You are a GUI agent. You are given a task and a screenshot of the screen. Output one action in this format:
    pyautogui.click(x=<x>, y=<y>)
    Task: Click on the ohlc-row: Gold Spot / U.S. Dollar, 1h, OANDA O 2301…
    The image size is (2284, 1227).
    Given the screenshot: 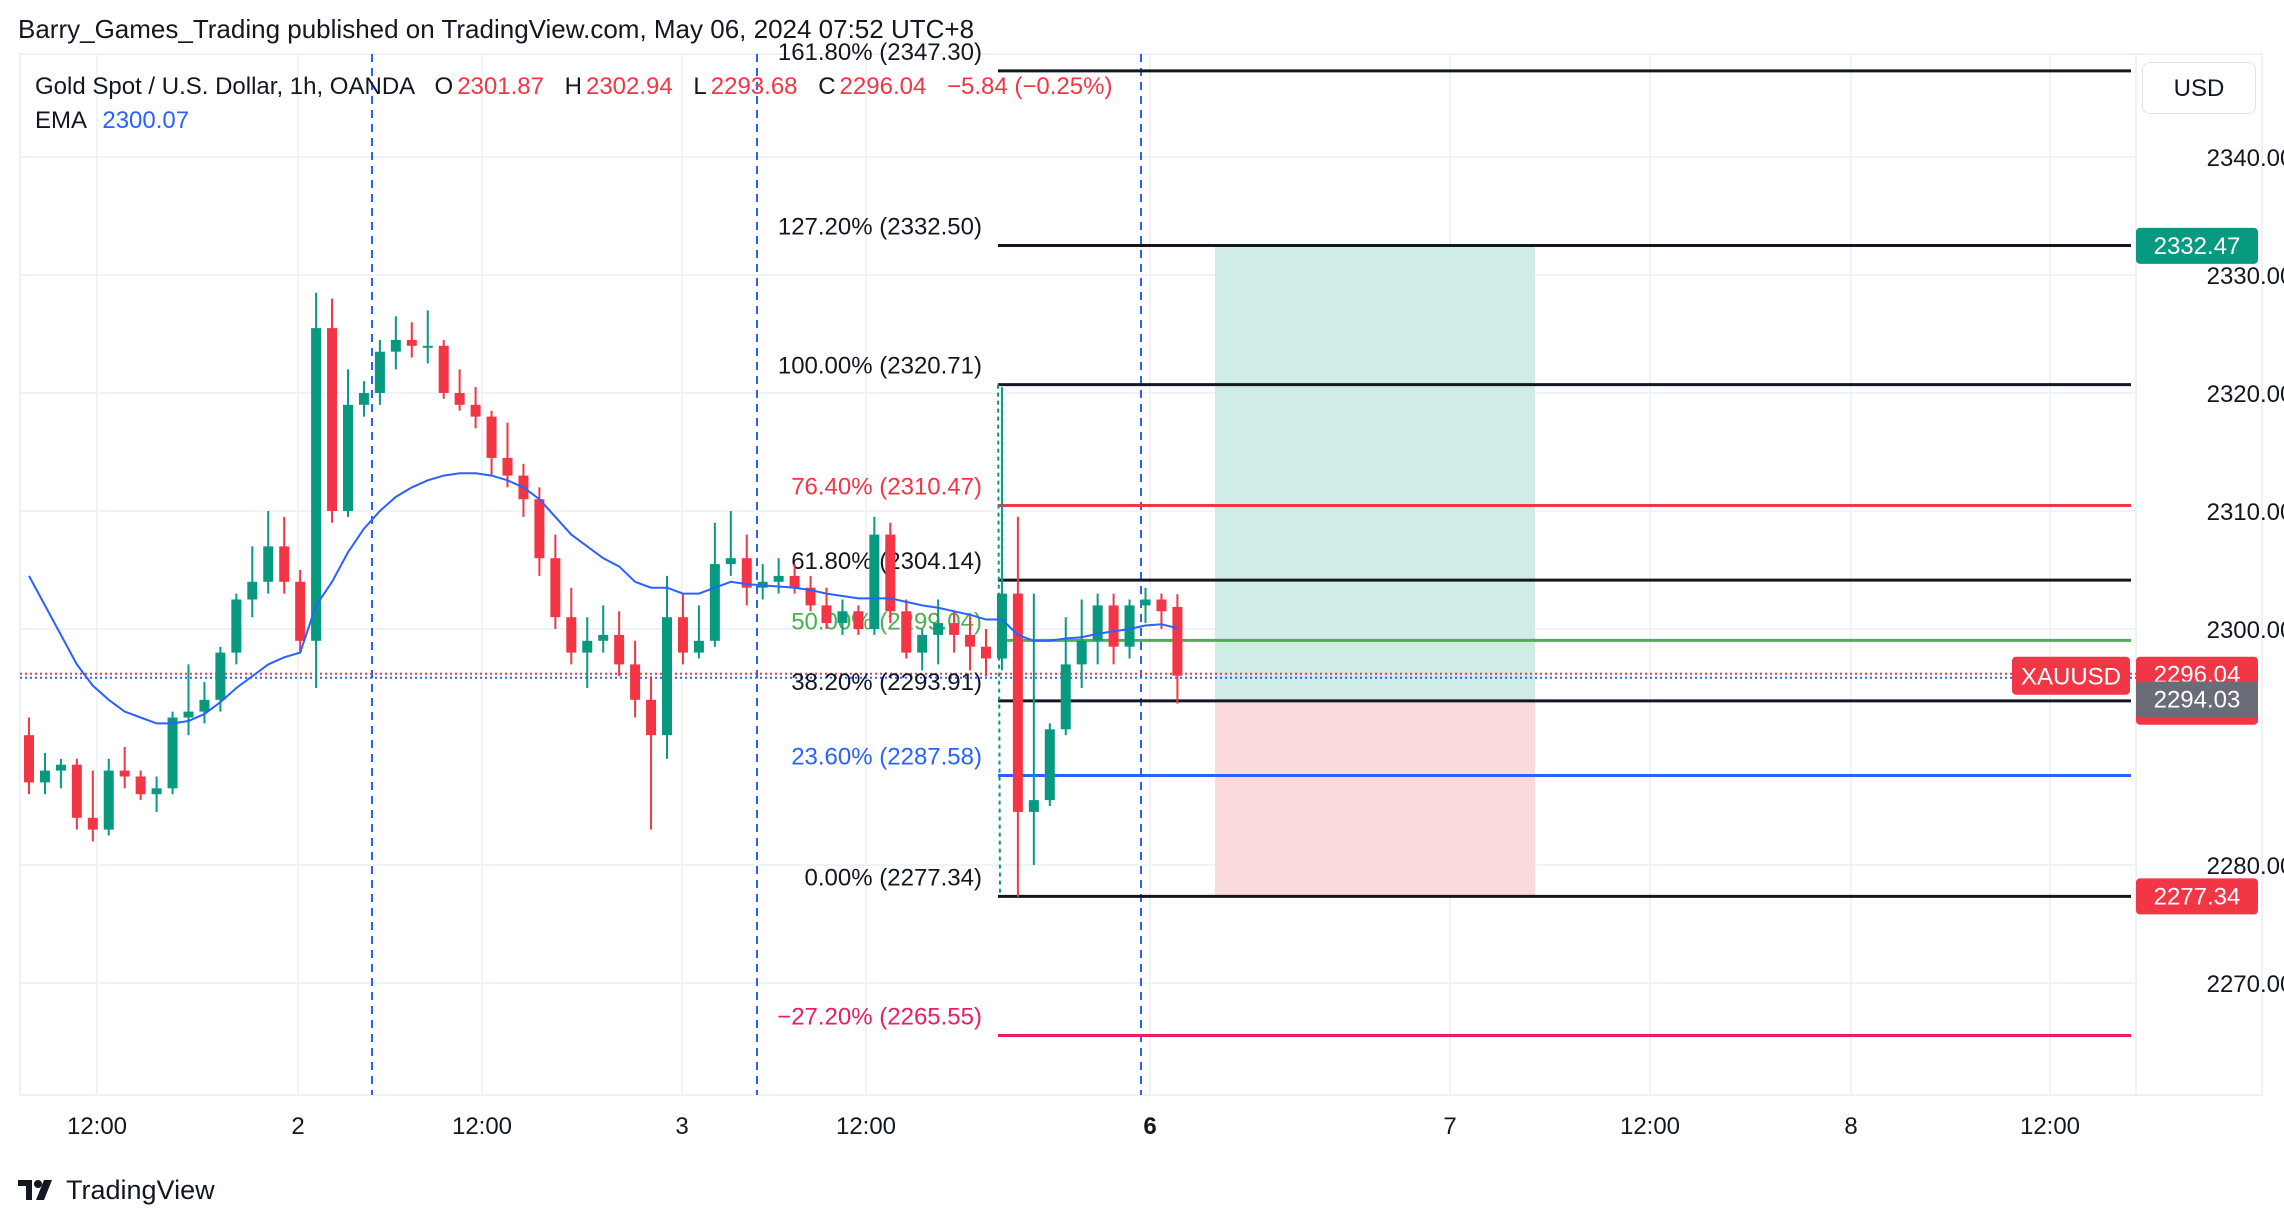 What is the action you would take?
    pyautogui.click(x=573, y=87)
    